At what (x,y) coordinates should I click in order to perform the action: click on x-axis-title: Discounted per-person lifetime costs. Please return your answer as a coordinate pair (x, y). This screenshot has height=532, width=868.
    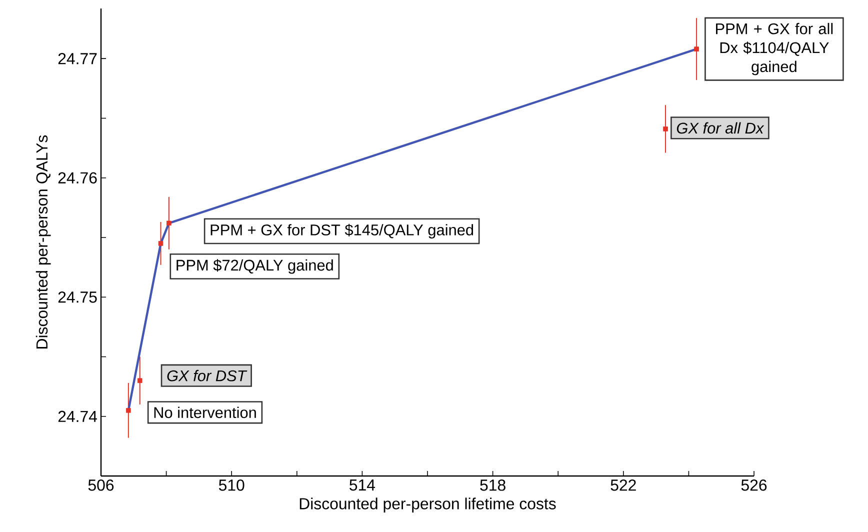
    Looking at the image, I should click on (428, 505).